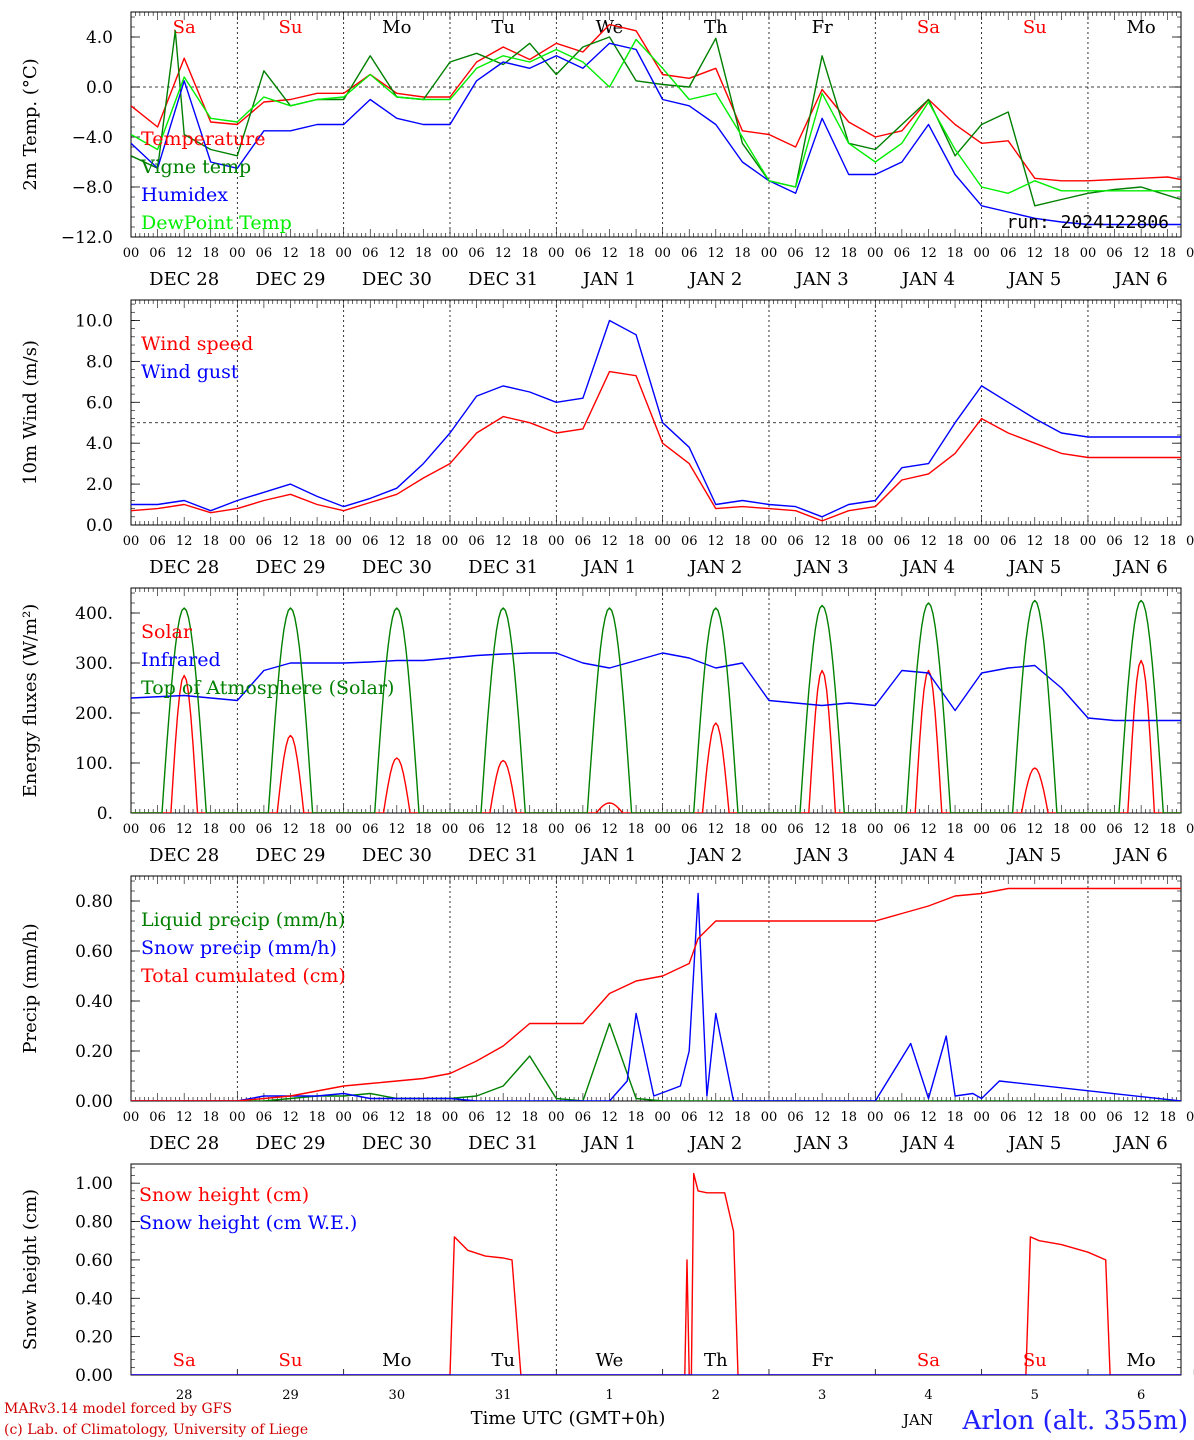 The height and width of the screenshot is (1440, 1194). Describe the element at coordinates (917, 1420) in the screenshot. I see `month-stub: JAN` at that location.